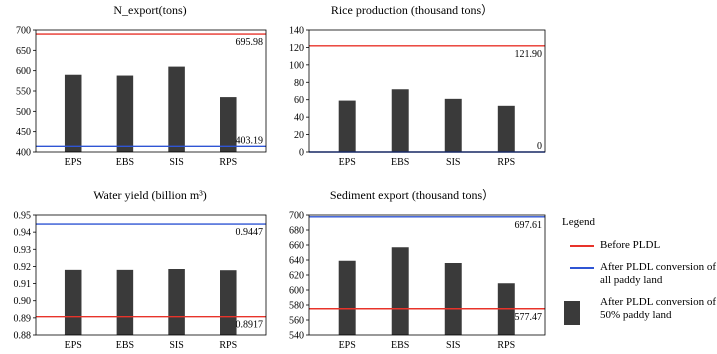 The width and height of the screenshot is (717, 354). Describe the element at coordinates (23, 132) in the screenshot. I see `y-tick-label: 450` at that location.